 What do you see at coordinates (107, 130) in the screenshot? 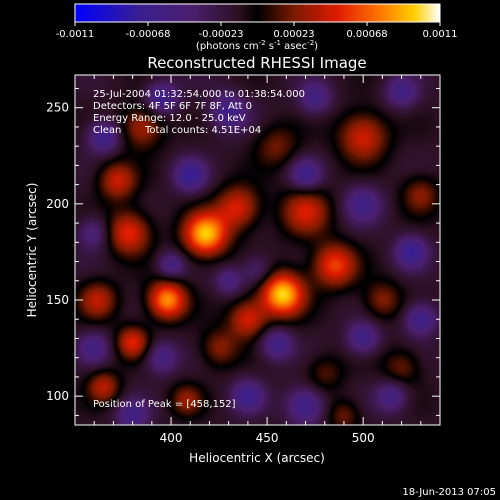
I see `annotation-clean: Clean` at bounding box center [107, 130].